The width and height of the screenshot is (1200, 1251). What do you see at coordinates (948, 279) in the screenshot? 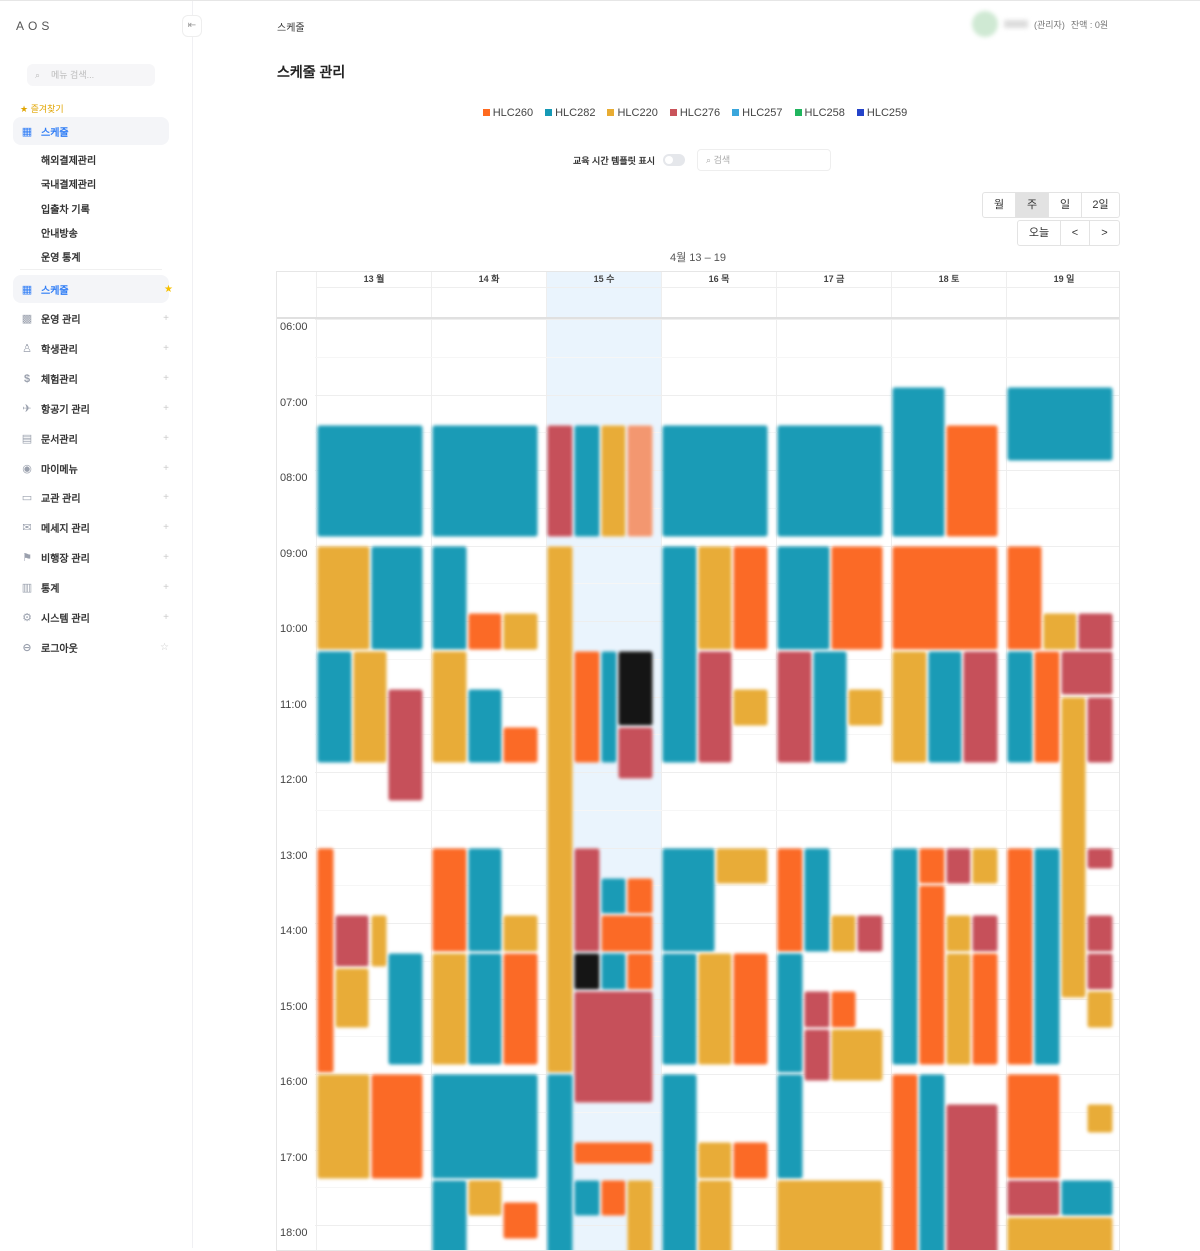
I see `day-header: 18 토` at bounding box center [948, 279].